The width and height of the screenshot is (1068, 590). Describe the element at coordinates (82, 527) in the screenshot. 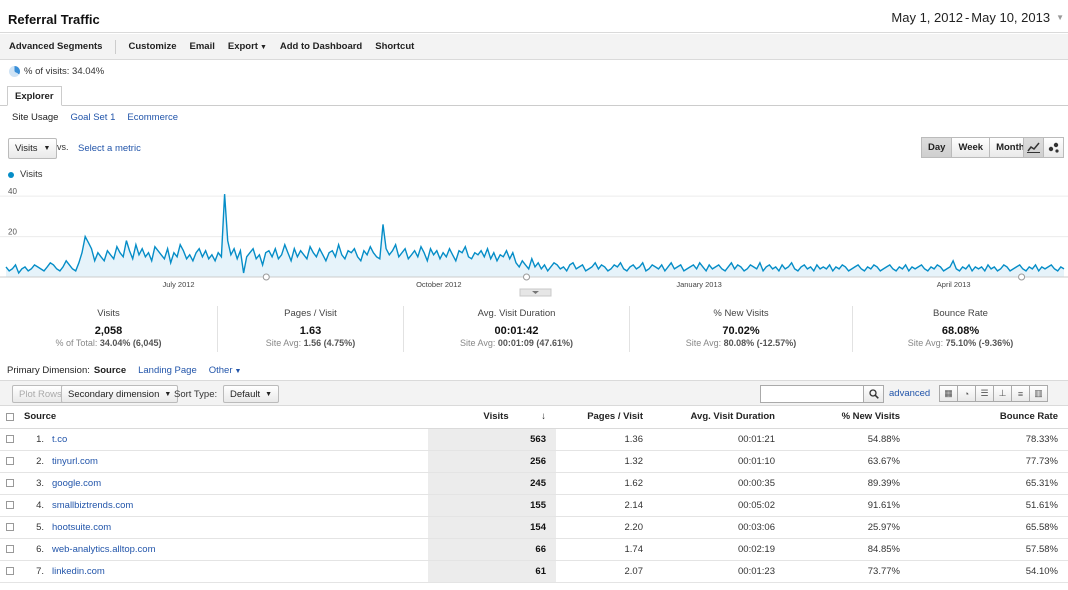

I see `source-link: hootsuite.com` at that location.